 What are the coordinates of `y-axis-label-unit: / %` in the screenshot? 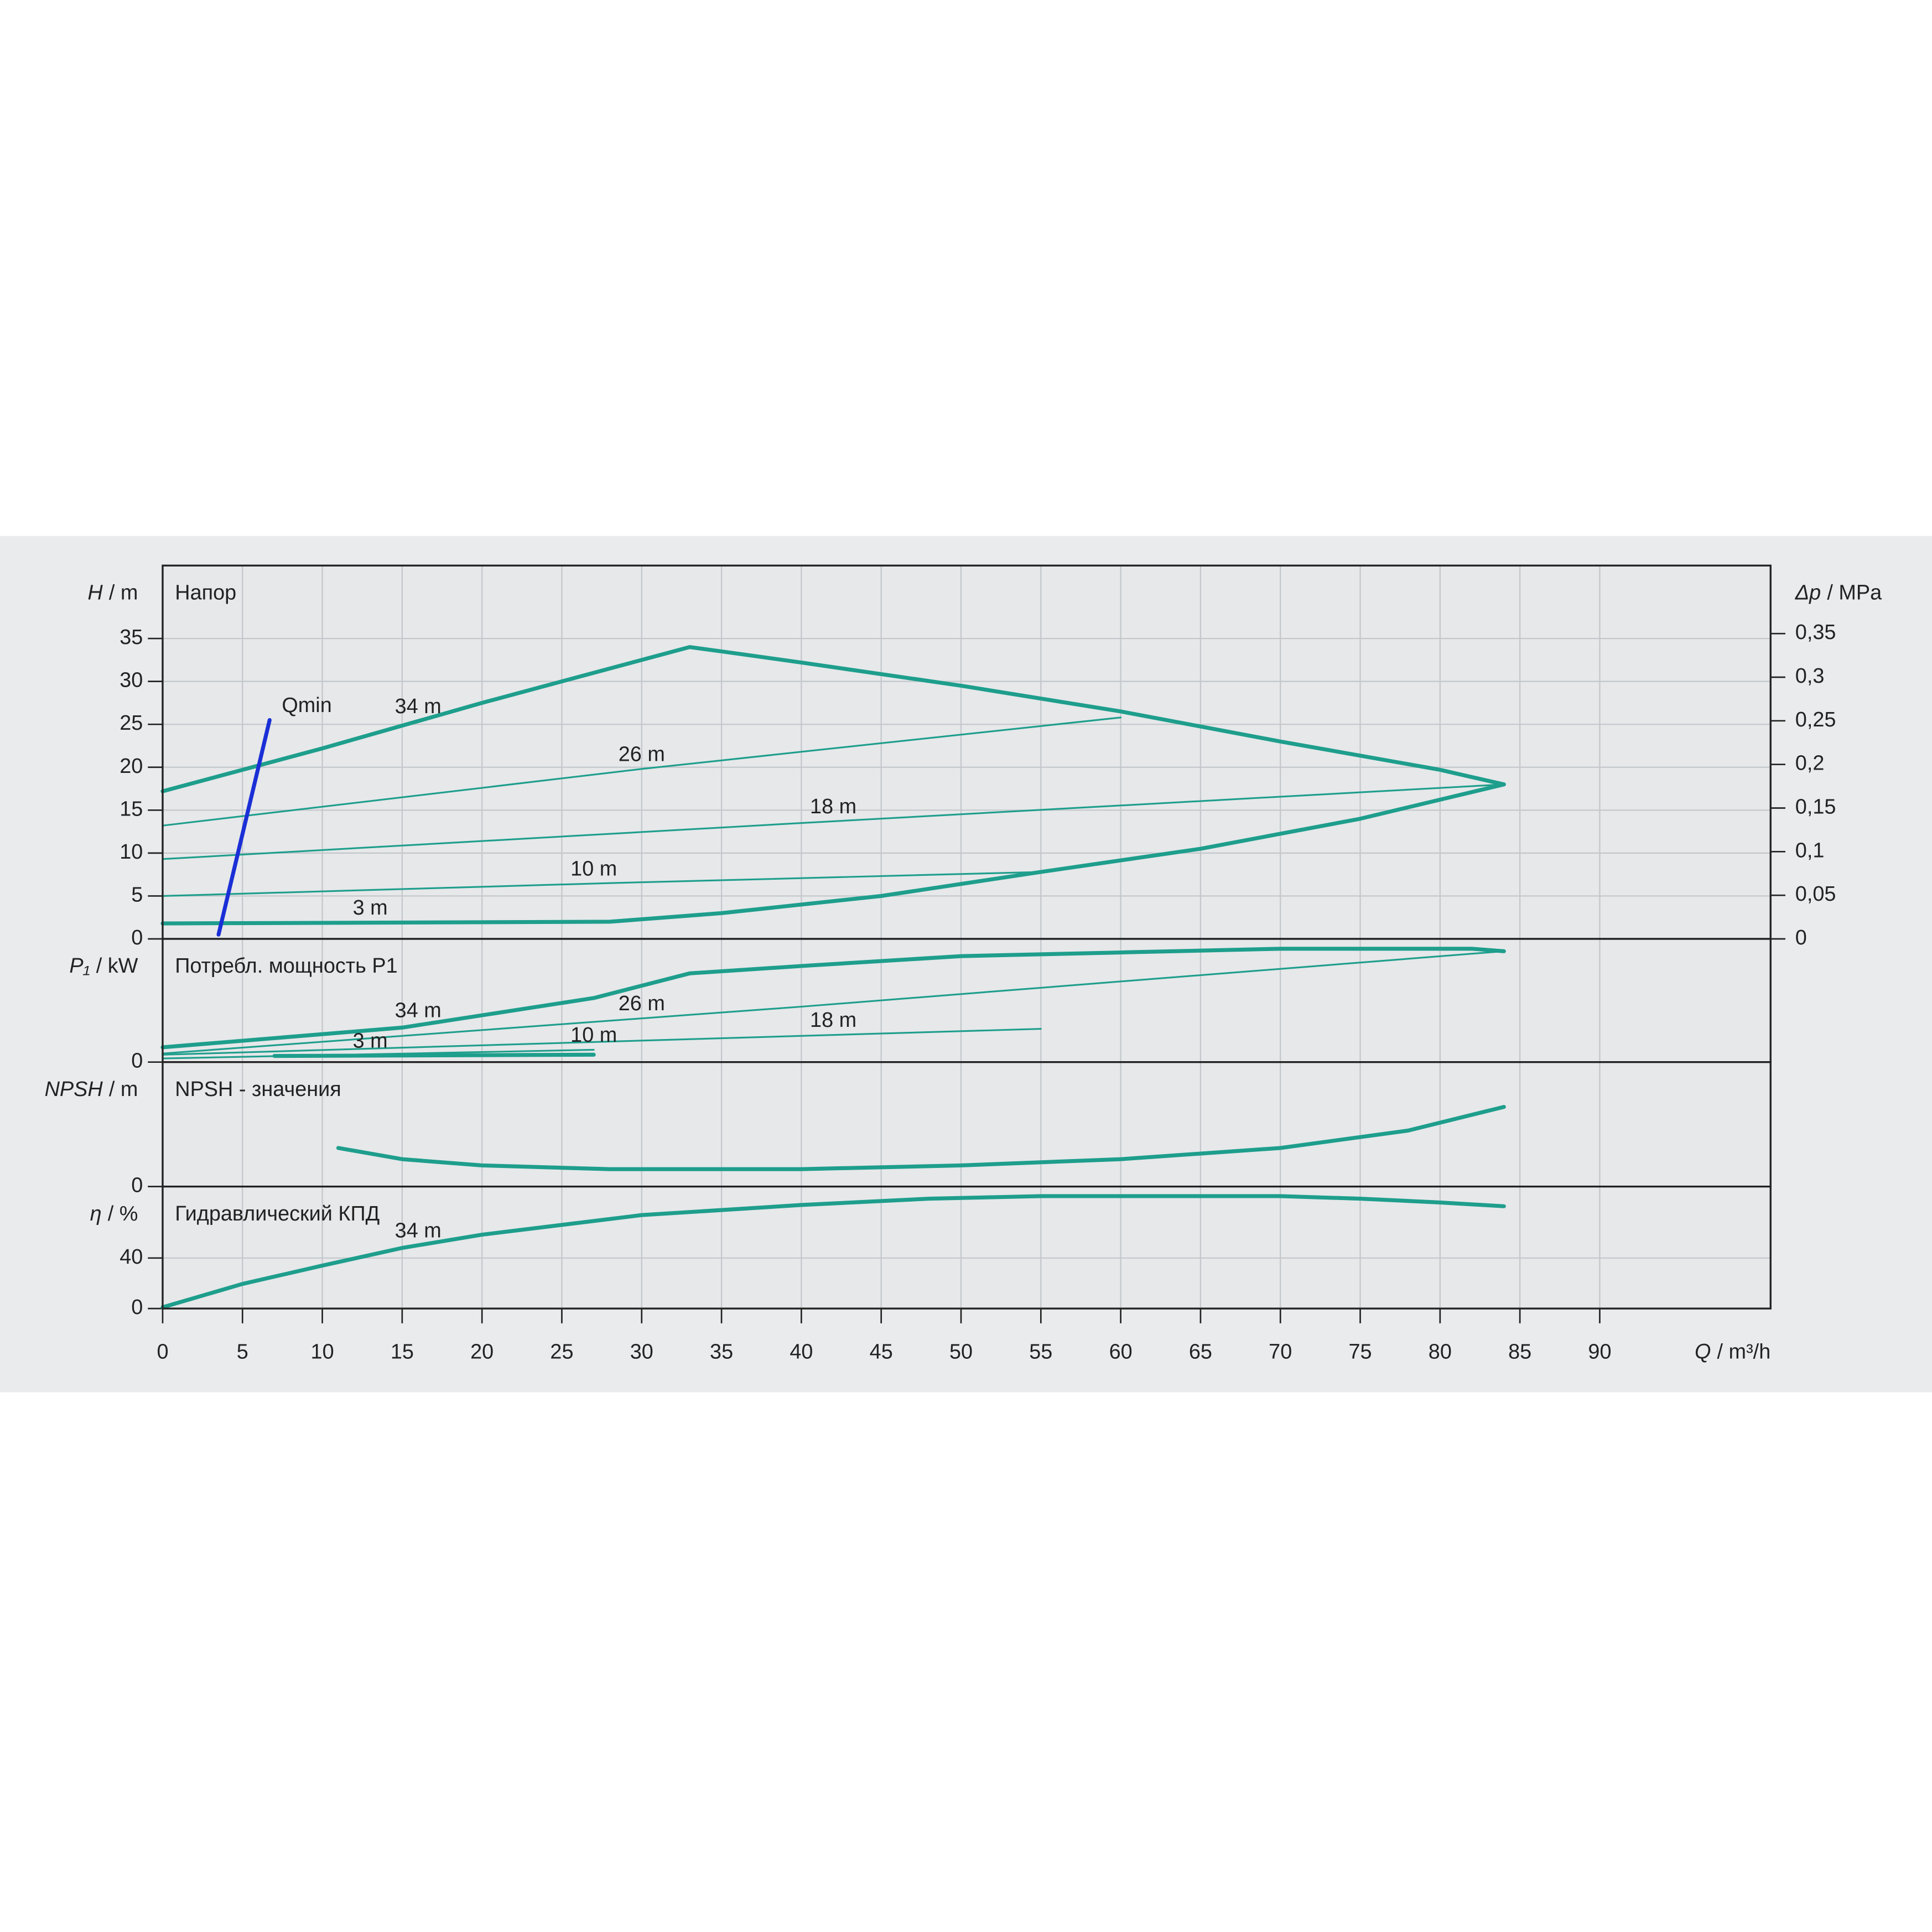 It's located at (123, 1213).